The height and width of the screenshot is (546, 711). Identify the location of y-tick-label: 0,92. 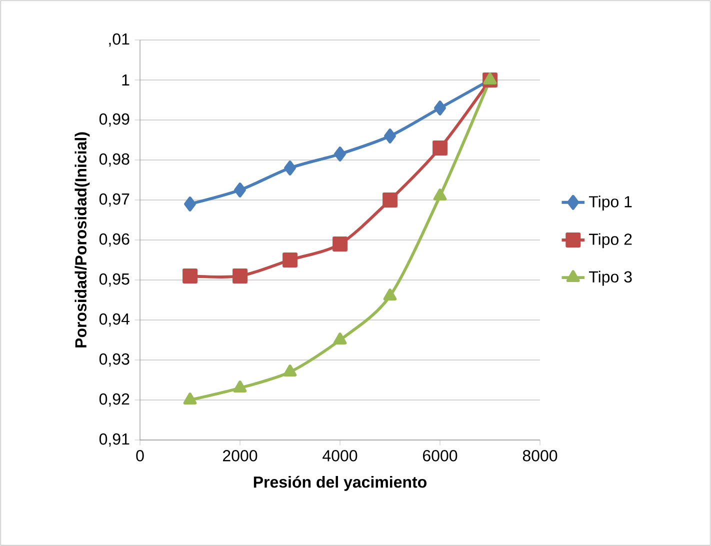
(114, 400).